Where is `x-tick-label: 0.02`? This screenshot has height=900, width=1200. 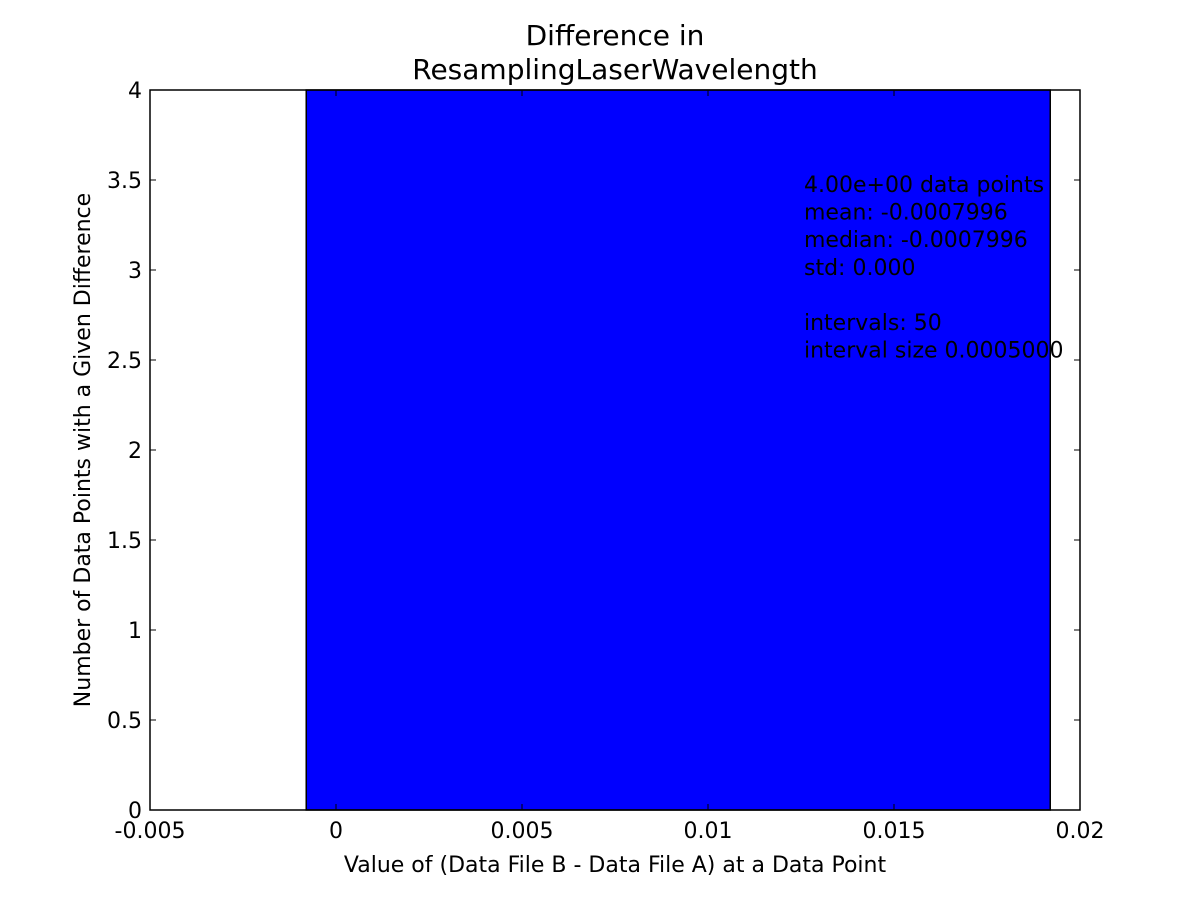
x-tick-label: 0.02 is located at coordinates (1080, 831).